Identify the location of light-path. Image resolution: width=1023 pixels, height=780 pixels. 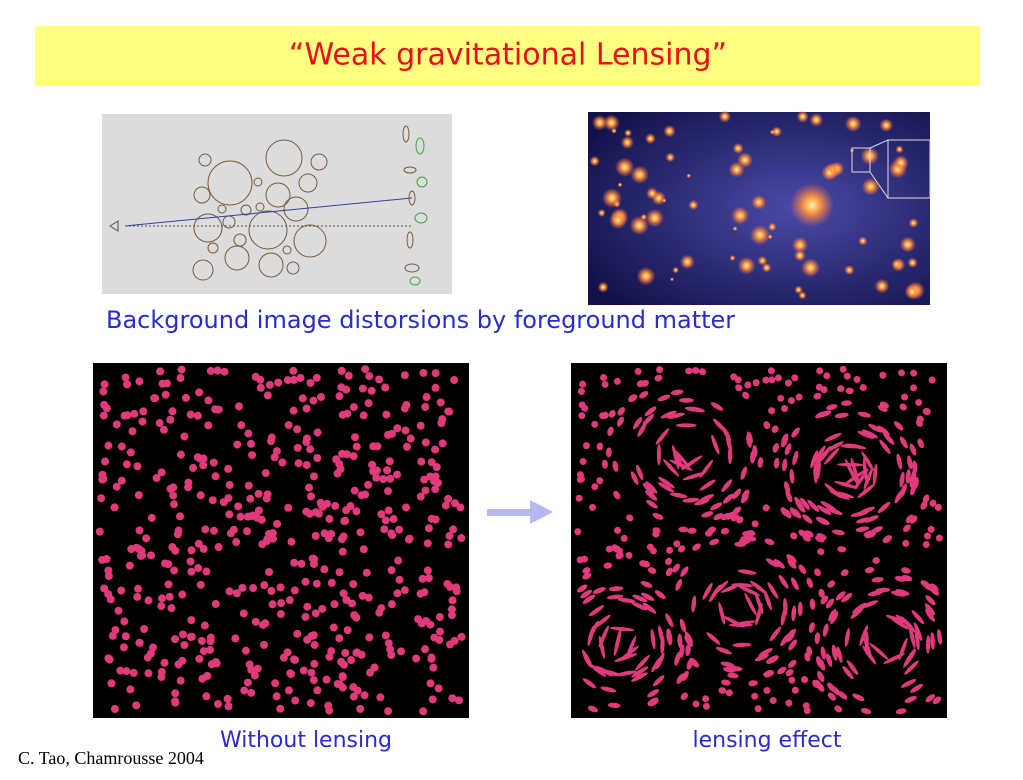
(268, 212).